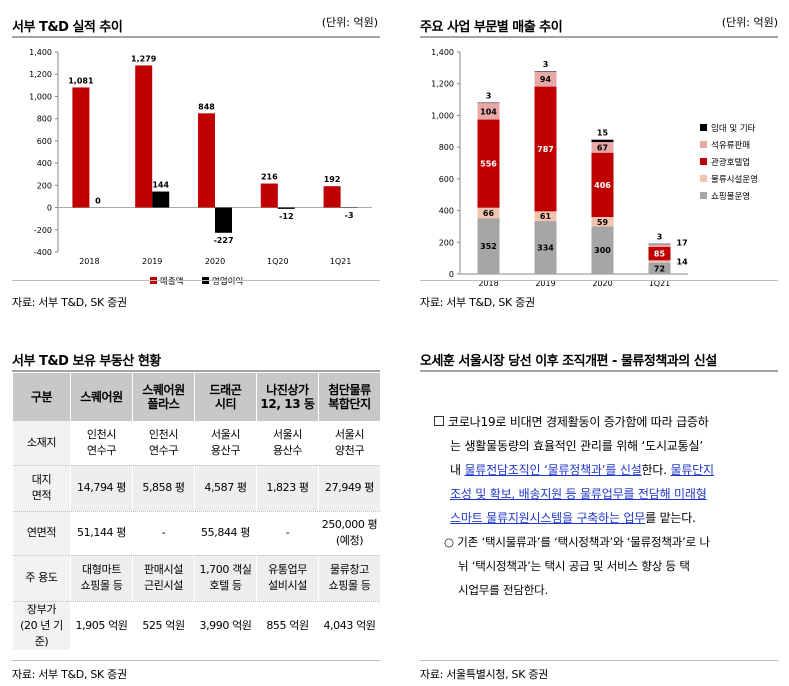 The image size is (789, 686). What do you see at coordinates (171, 281) in the screenshot?
I see `legend-label: 매출액` at bounding box center [171, 281].